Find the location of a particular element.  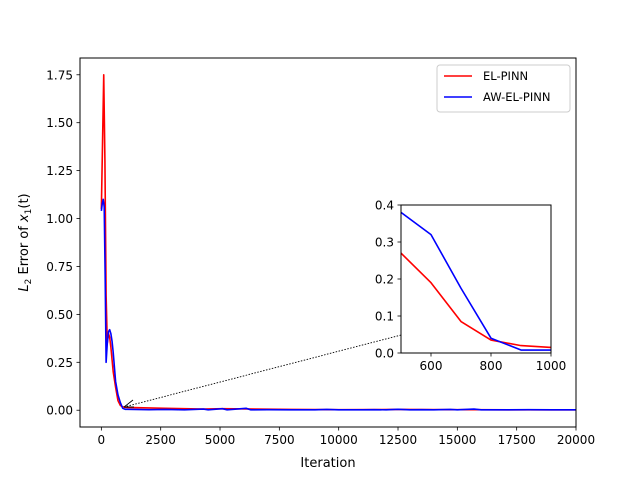

inset-series-group is located at coordinates (476, 281).